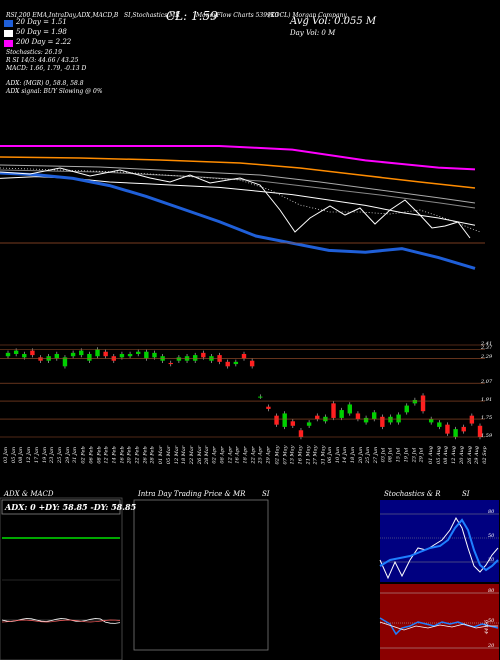 The height and width of the screenshot is (660, 500). Describe the element at coordinates (29, 494) in the screenshot. I see `adx-panel-title: ADX & MACD` at that location.